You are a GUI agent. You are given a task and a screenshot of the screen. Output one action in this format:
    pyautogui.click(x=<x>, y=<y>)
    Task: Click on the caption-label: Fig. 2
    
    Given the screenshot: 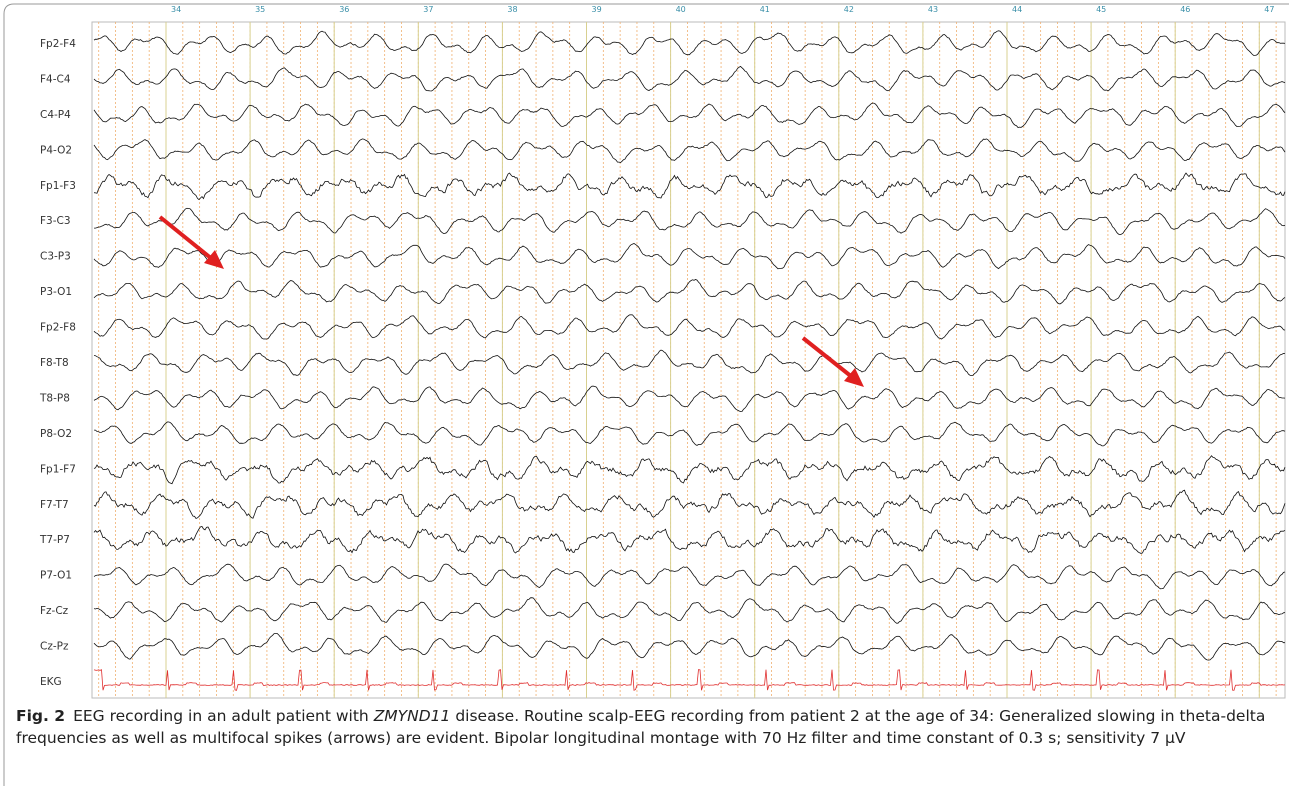 What is the action you would take?
    pyautogui.click(x=41, y=716)
    